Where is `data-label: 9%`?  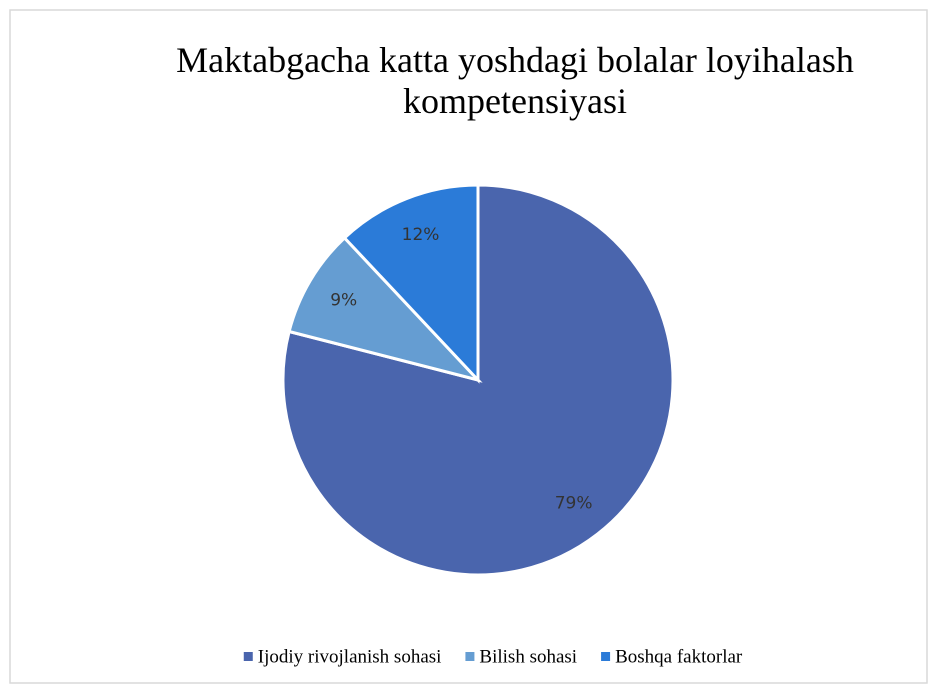 data-label: 9% is located at coordinates (343, 301).